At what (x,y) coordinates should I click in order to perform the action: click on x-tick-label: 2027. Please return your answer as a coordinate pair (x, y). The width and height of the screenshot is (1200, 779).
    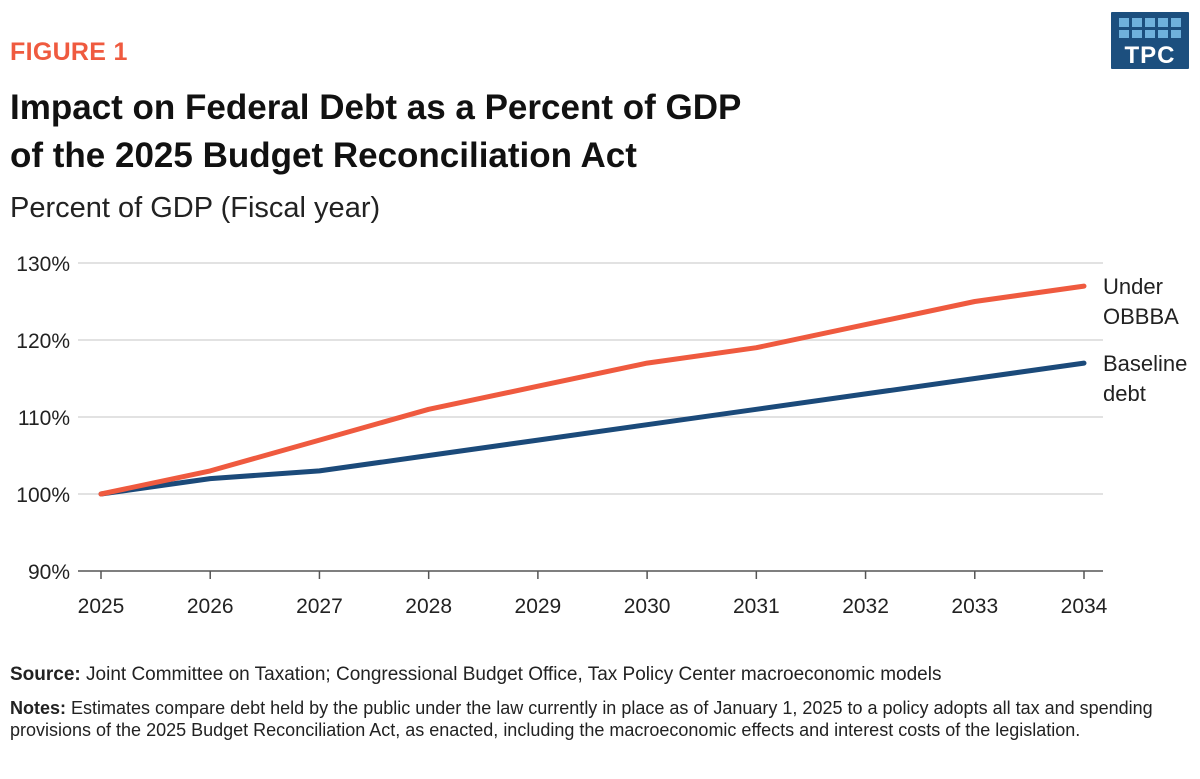
    Looking at the image, I should click on (319, 606).